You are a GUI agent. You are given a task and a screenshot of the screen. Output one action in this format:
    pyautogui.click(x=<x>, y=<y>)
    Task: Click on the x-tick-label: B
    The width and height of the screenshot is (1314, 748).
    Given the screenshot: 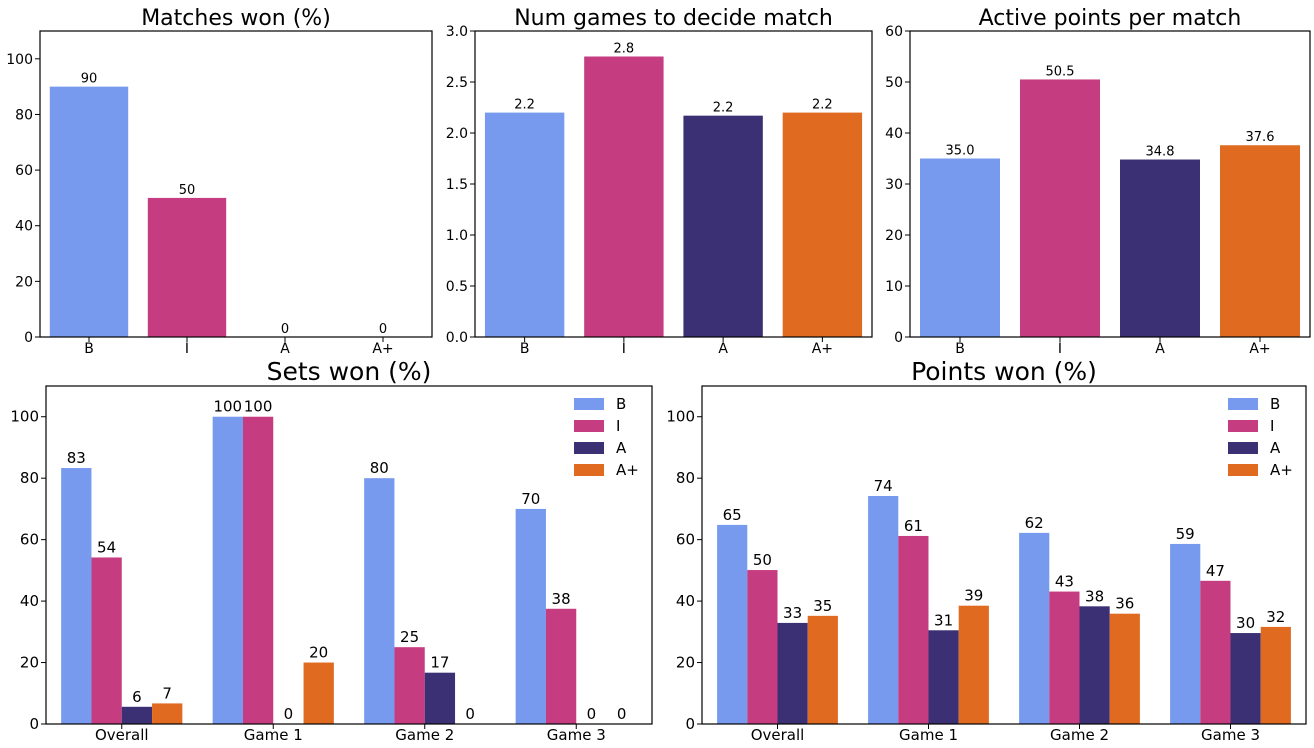 What is the action you would take?
    pyautogui.click(x=525, y=349)
    